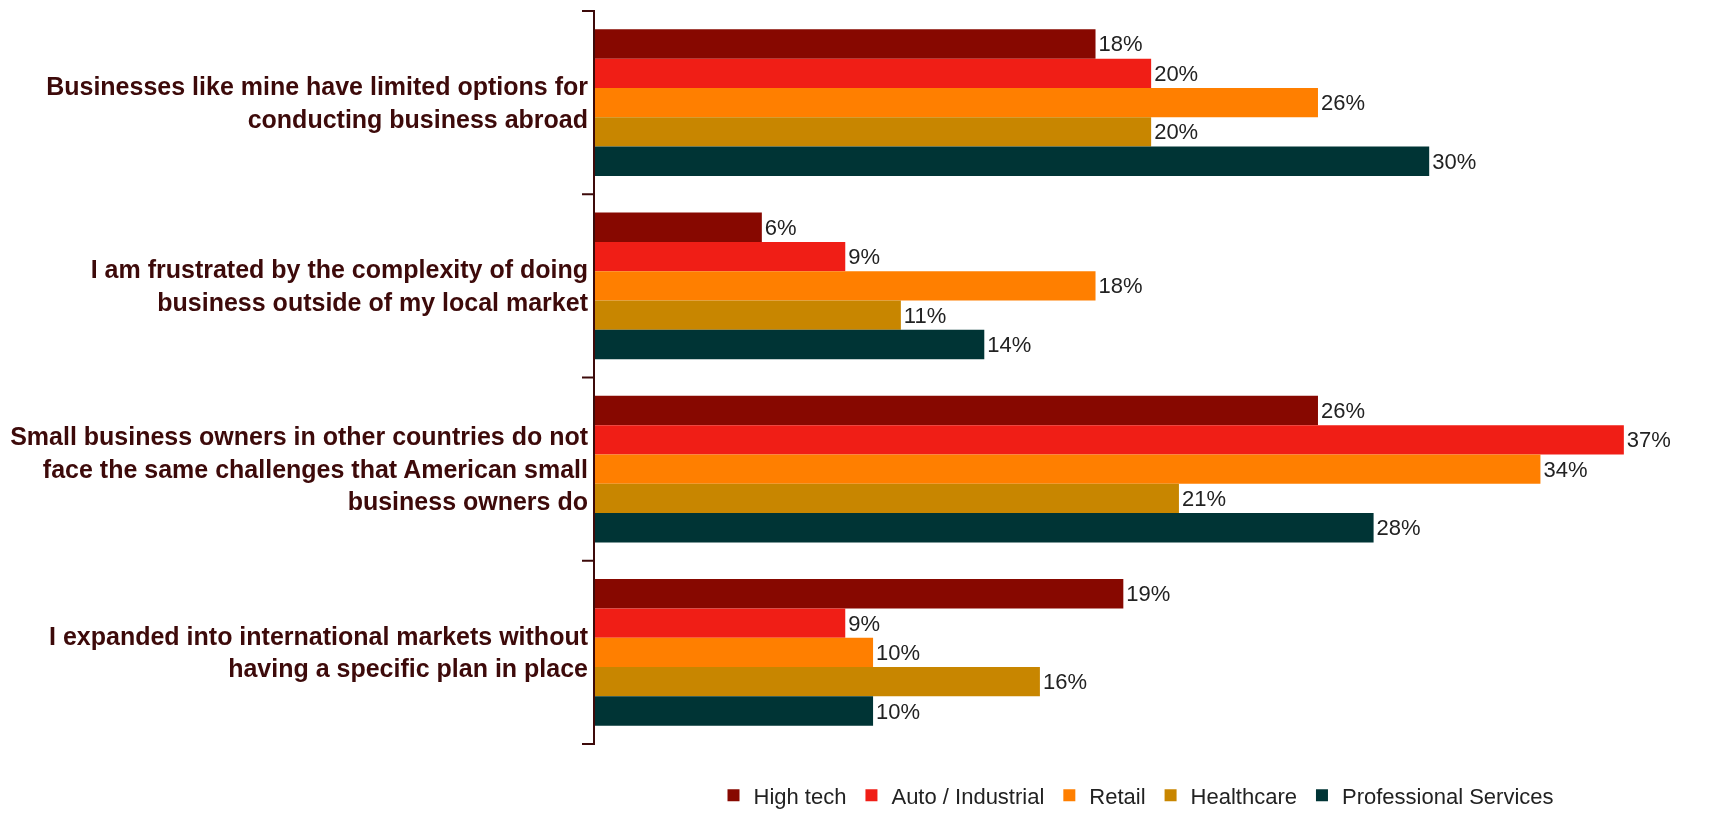 Image resolution: width=1718 pixels, height=826 pixels. I want to click on data-label: 6%, so click(780, 227).